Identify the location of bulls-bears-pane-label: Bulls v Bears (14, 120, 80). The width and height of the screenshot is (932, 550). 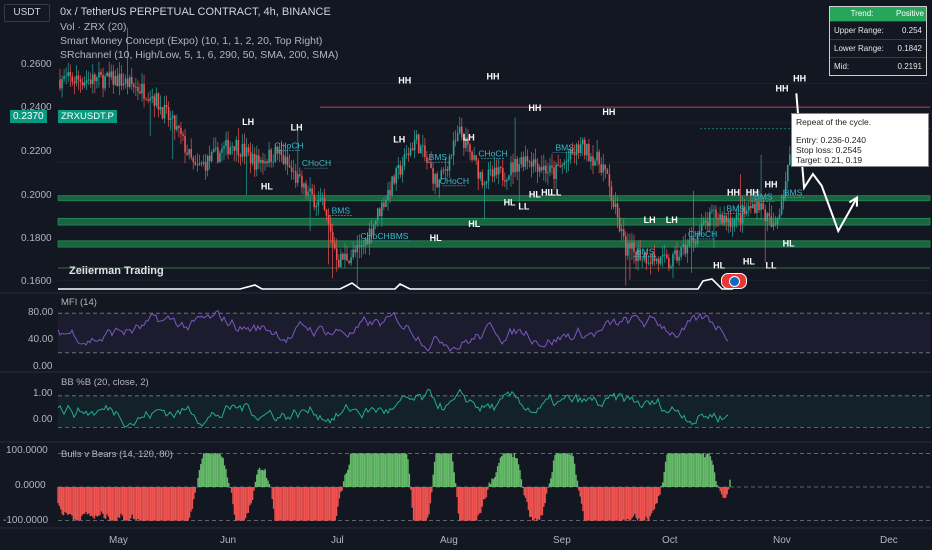
(117, 454).